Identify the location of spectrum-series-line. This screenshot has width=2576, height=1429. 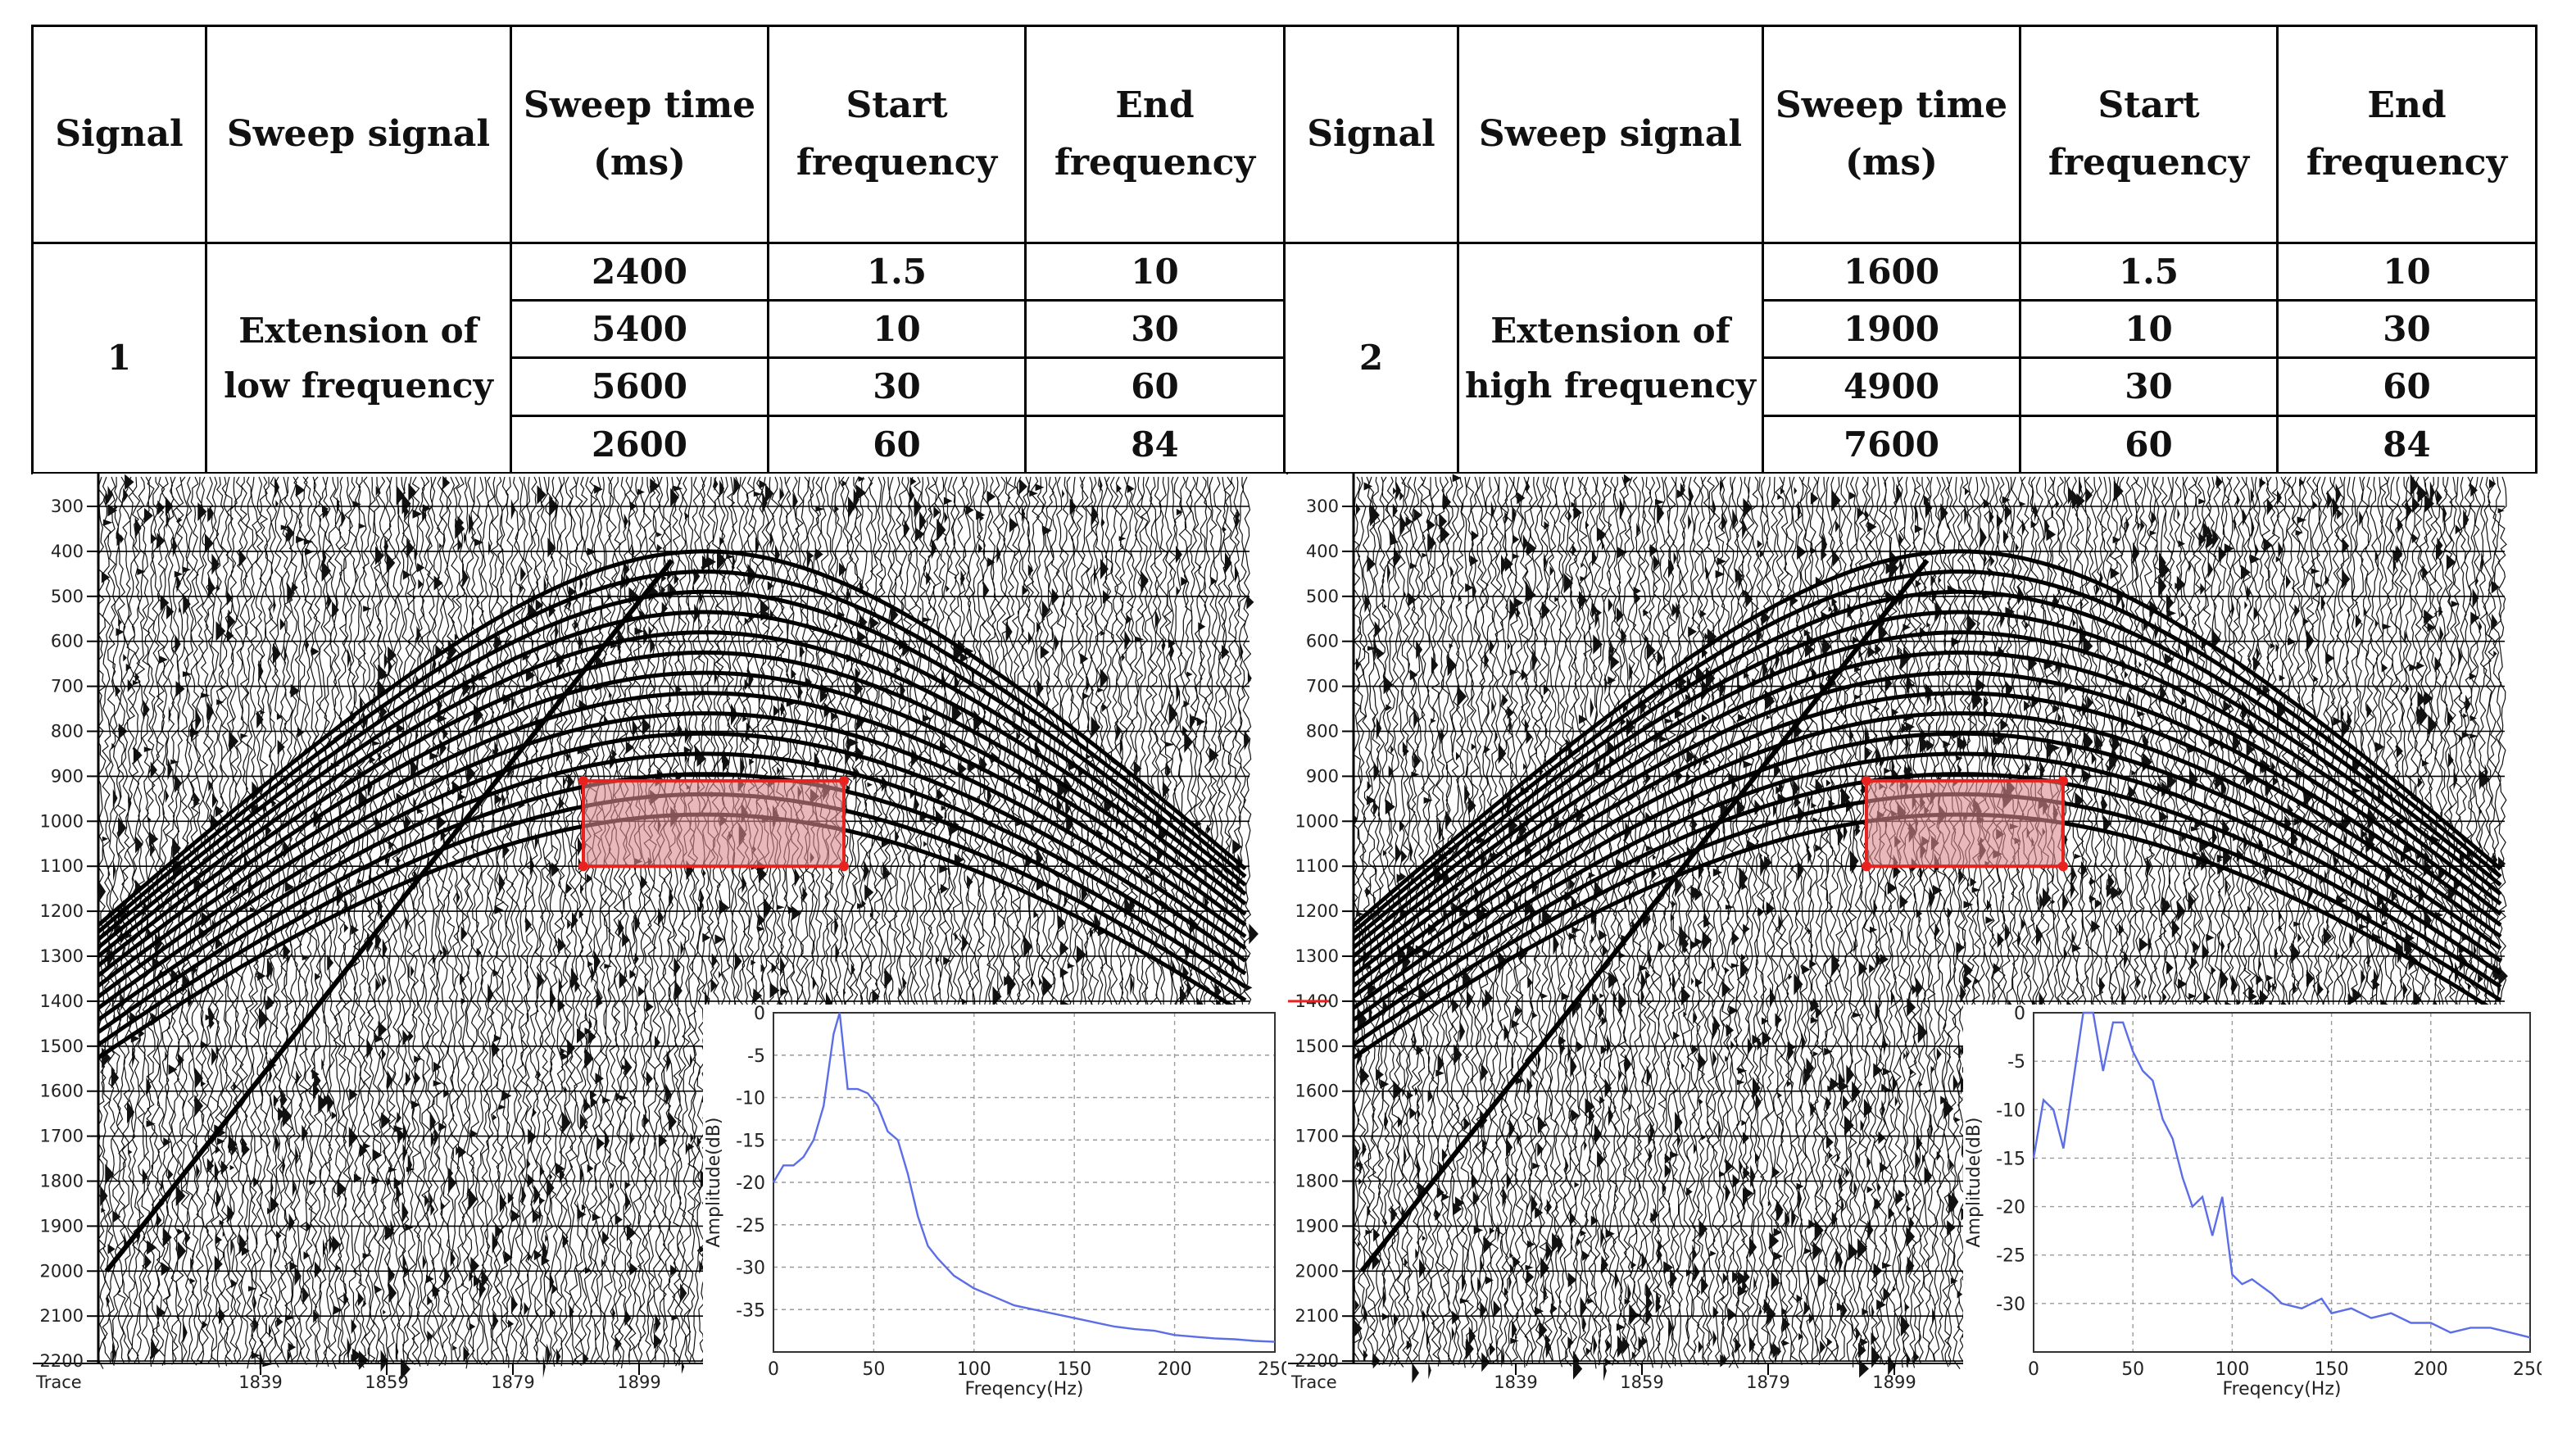
(2281, 1175).